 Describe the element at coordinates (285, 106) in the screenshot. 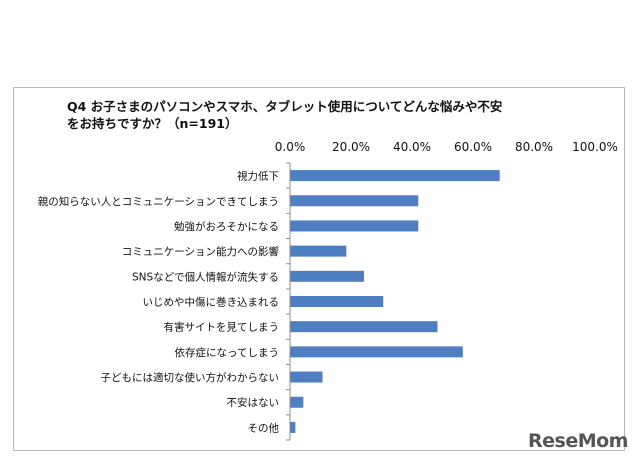

I see `chart-title-line-1: Q4 お子さまのパソコンやスマホ、タブレット使用についてどんな悩みや不安` at that location.